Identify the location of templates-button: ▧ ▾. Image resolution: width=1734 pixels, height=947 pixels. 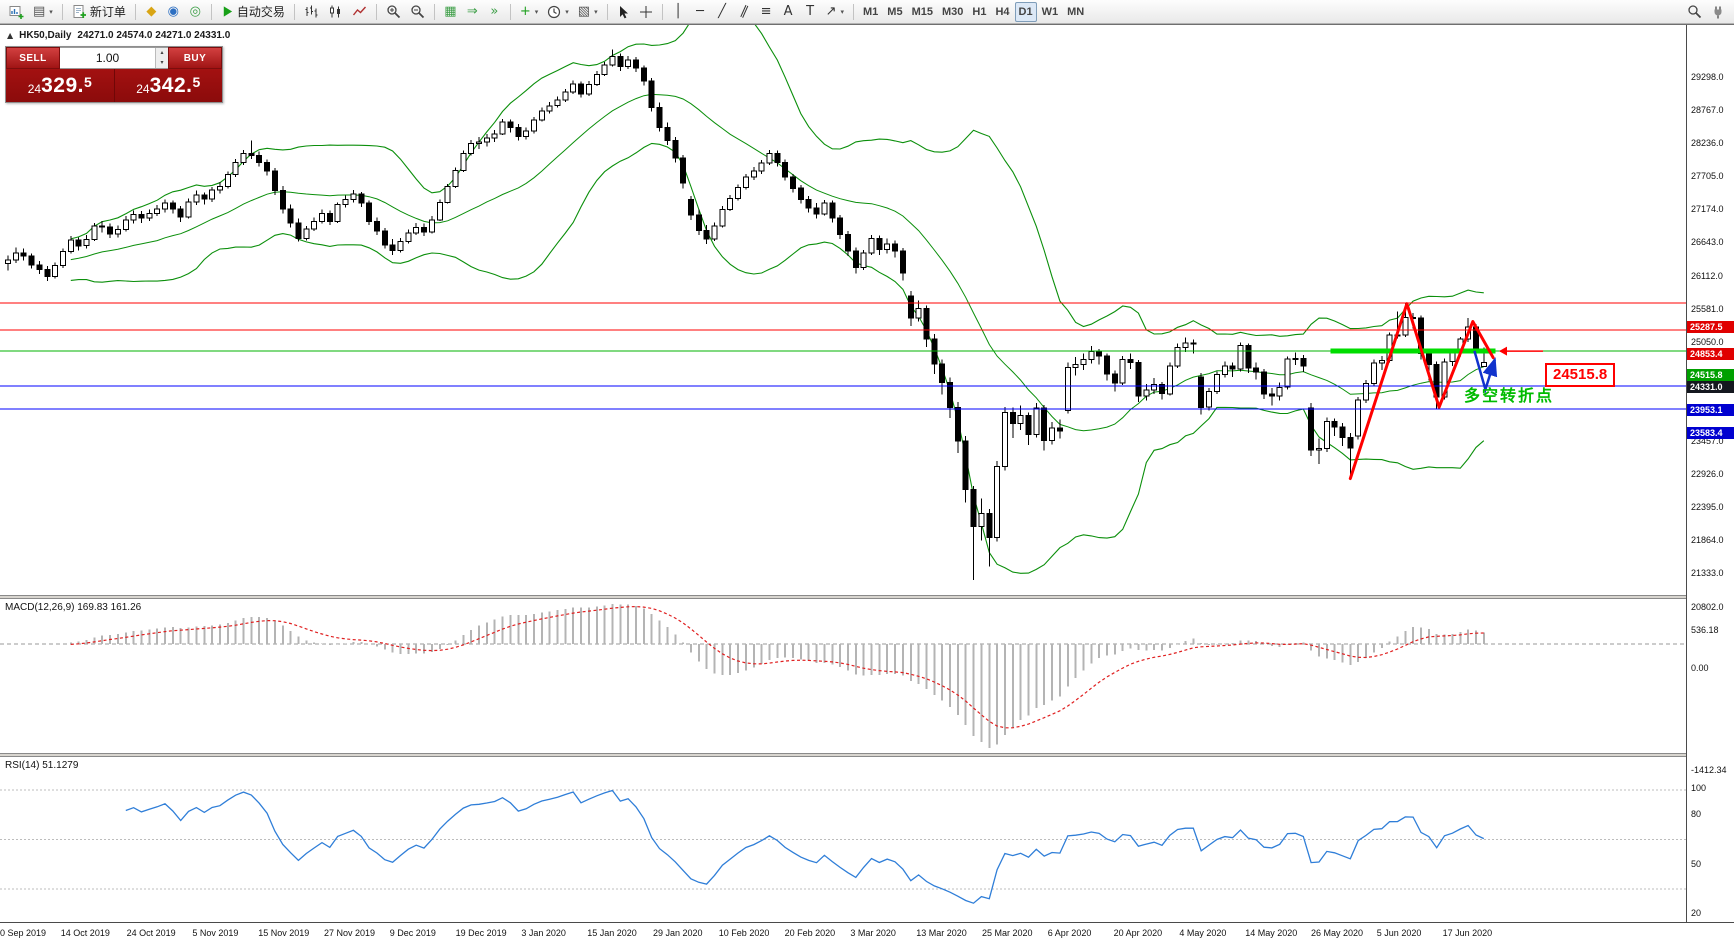
(588, 12).